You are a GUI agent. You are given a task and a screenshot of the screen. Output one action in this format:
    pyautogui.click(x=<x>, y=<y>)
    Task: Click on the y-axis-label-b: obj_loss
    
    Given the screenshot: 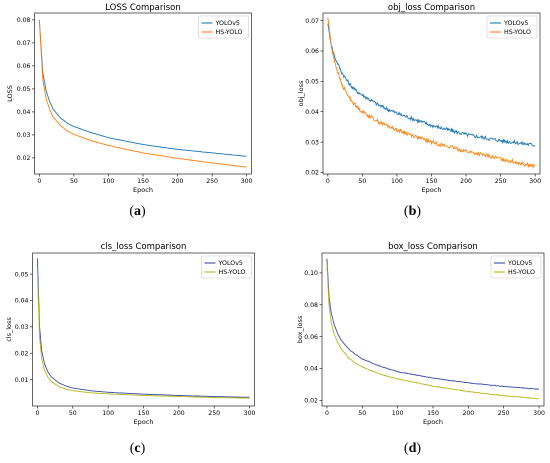 What is the action you would take?
    pyautogui.click(x=301, y=93)
    